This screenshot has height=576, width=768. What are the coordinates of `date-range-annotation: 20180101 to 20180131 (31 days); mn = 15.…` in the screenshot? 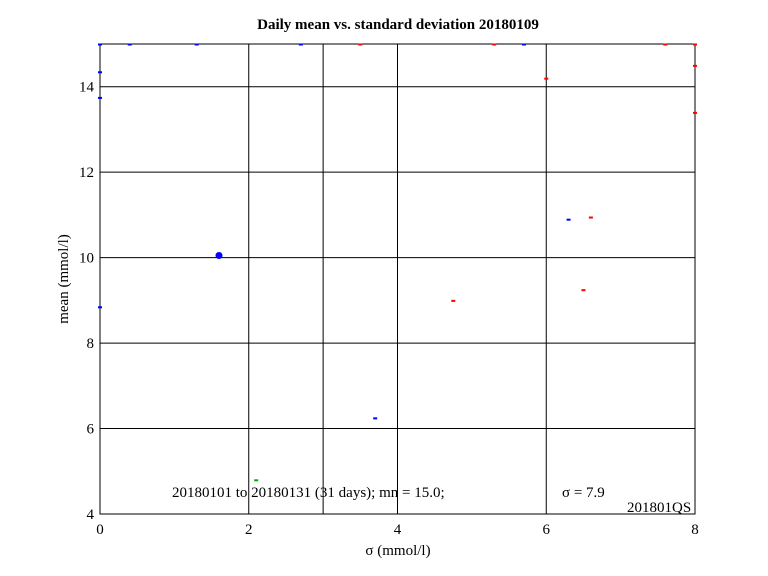 It's located at (308, 493).